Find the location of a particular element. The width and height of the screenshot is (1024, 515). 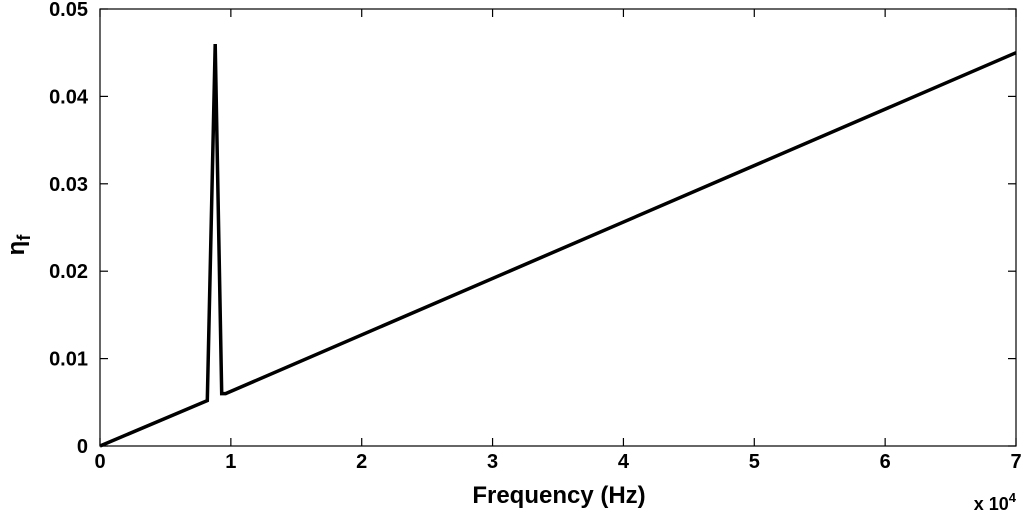

y-tick-label: 0.02 is located at coordinates (68, 272).